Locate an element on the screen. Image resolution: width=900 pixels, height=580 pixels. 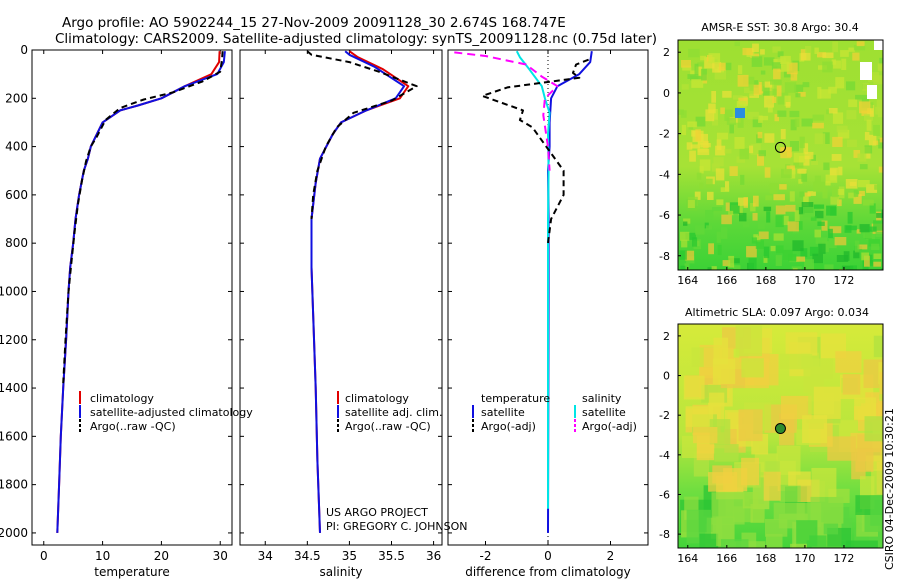
y-tick-label: 600 is located at coordinates (16, 195).